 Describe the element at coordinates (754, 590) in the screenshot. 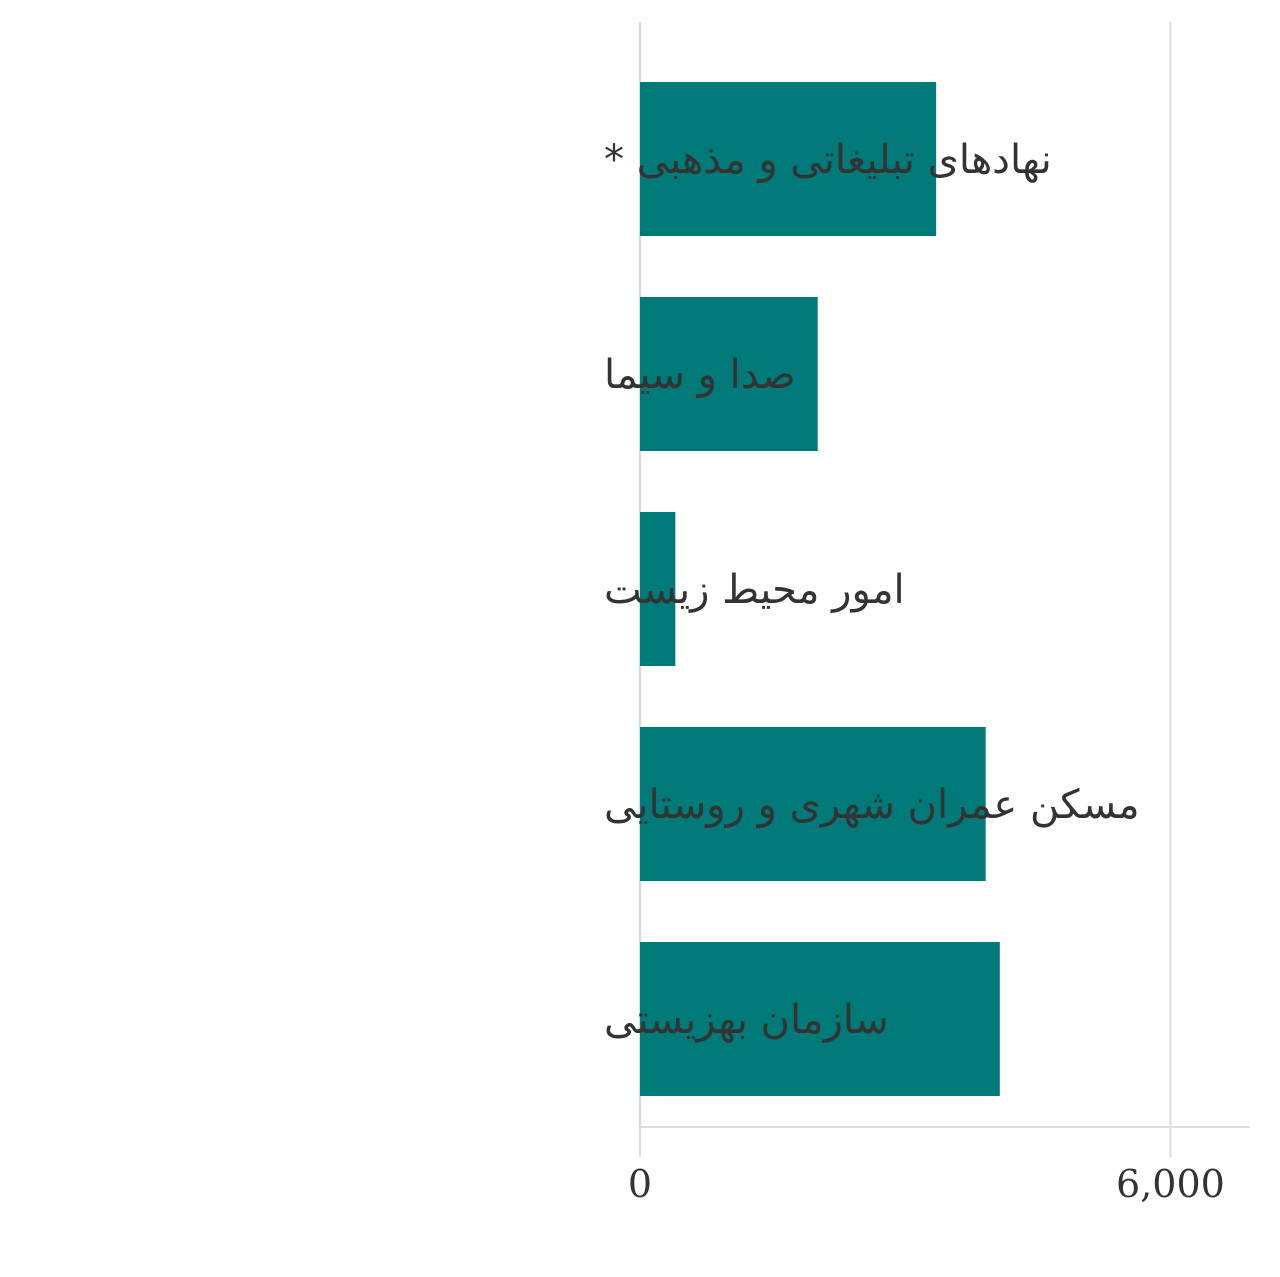

I see `category-label-2: امور محیط زیست` at that location.